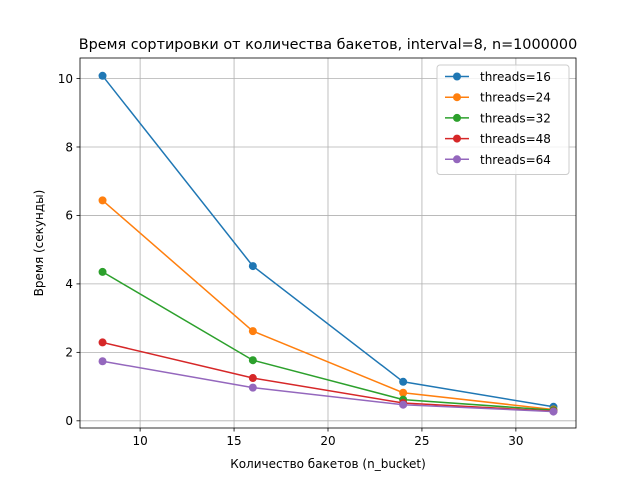 Image resolution: width=640 pixels, height=484 pixels. What do you see at coordinates (39, 243) in the screenshot?
I see `y-axis-label: Время (секунды)` at bounding box center [39, 243].